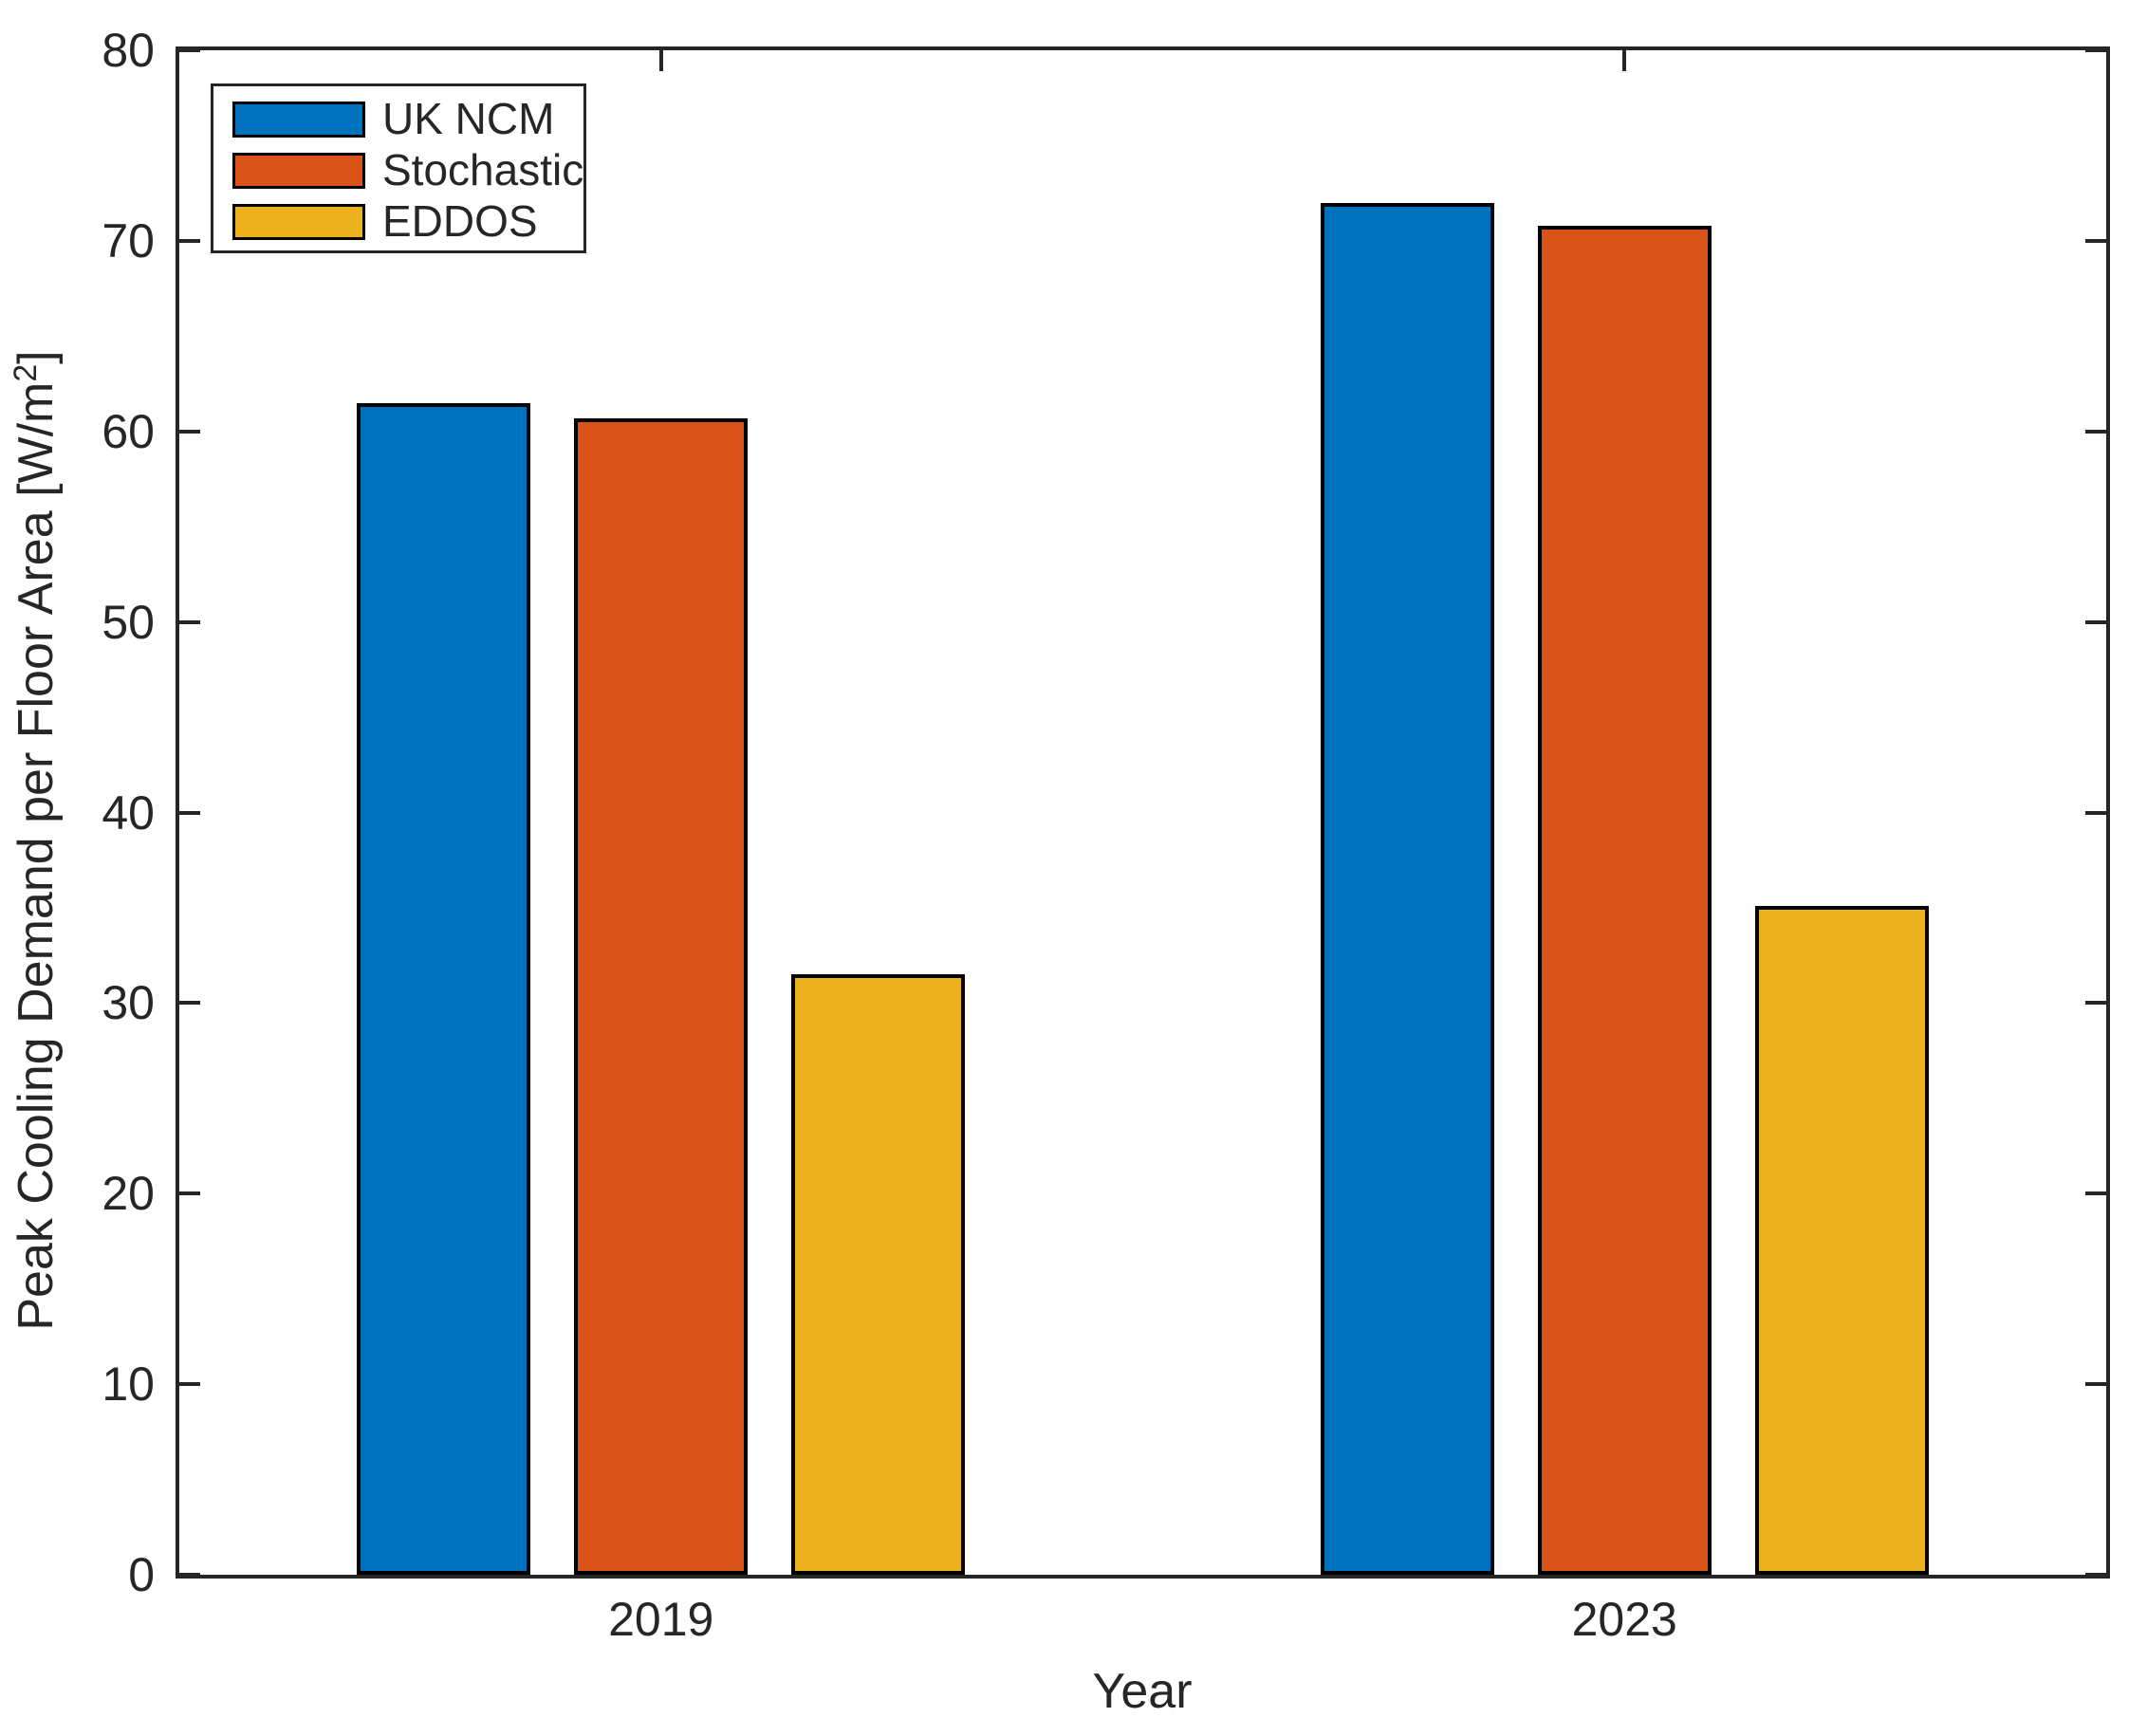 Image resolution: width=2147 pixels, height=1736 pixels. Describe the element at coordinates (36, 357) in the screenshot. I see `y-axis-title-suffix: ]` at that location.